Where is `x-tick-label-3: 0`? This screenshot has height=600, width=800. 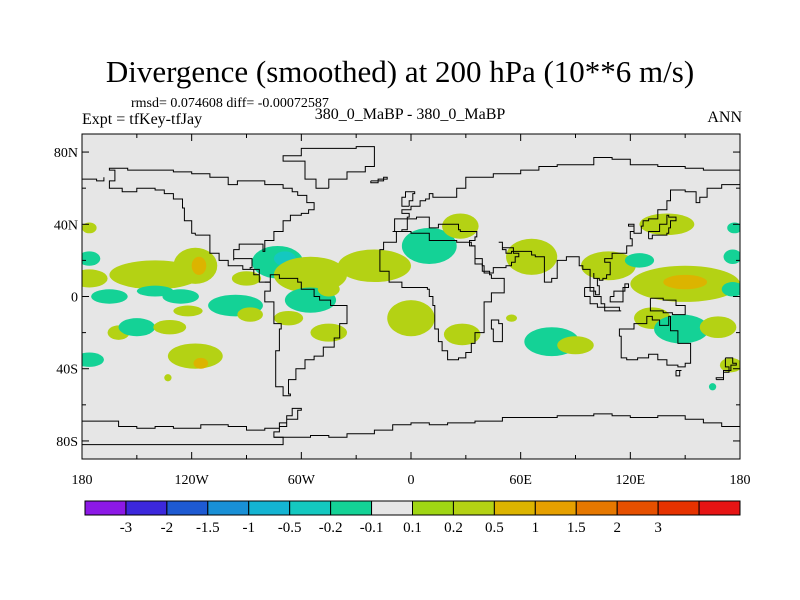 x-tick-label-3: 0 is located at coordinates (411, 480).